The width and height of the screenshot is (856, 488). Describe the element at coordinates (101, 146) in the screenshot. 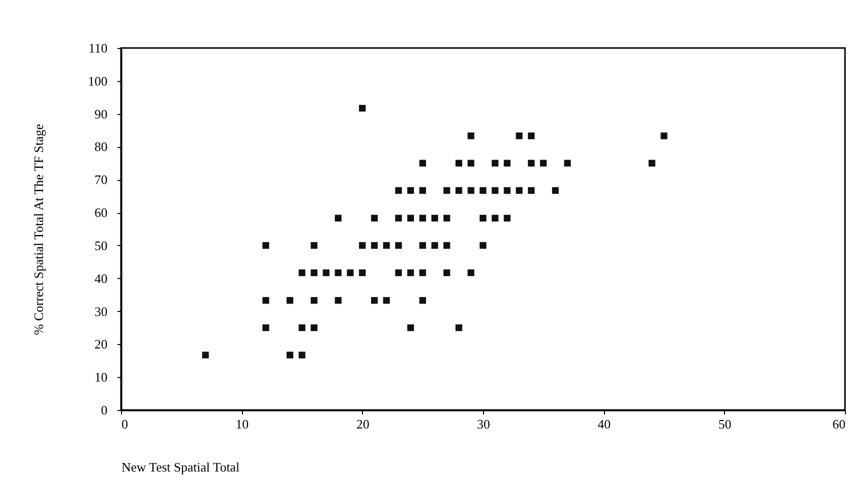

I see `y-tick-label: 80` at that location.